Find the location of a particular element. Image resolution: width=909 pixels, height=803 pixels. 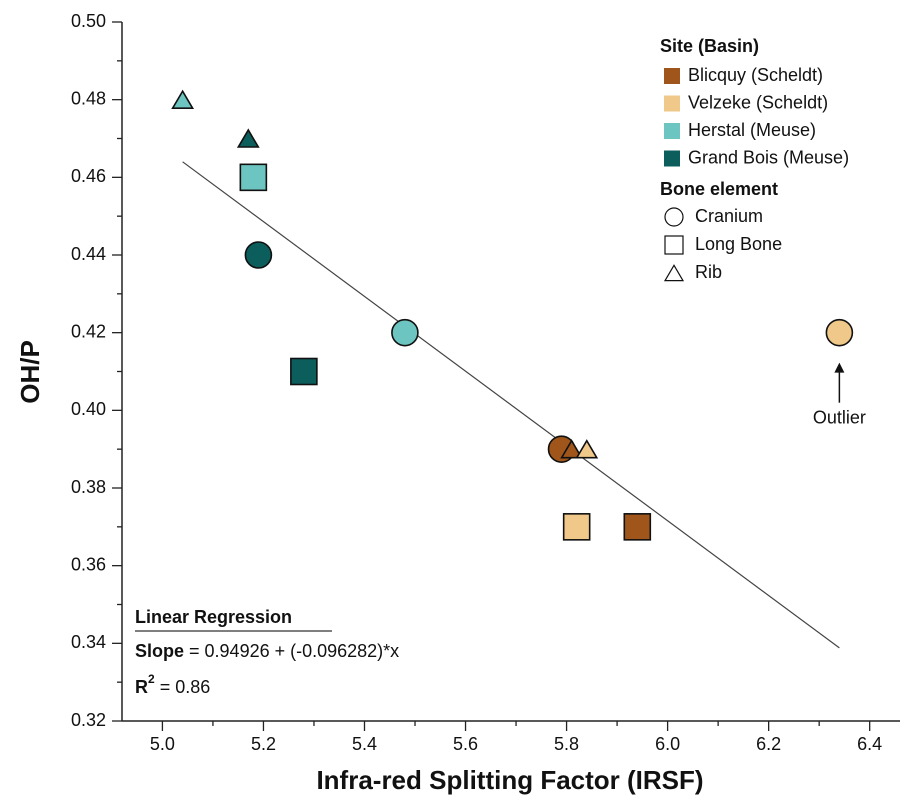

y-tick-label: 0.44 is located at coordinates (88, 254).